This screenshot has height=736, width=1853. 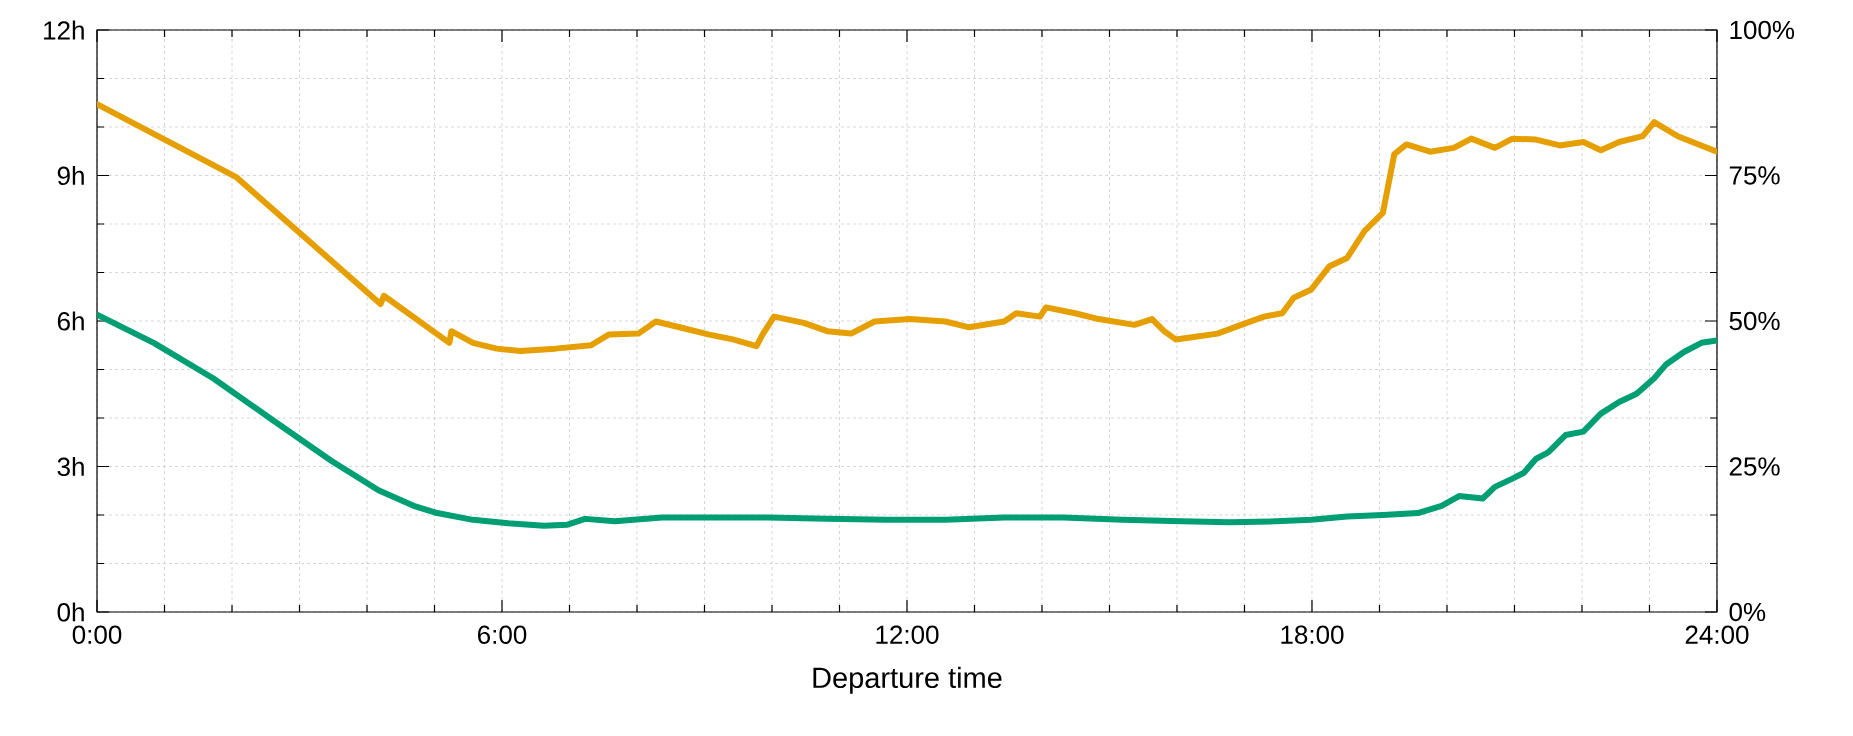 I want to click on x-axis-title: Departure time, so click(x=907, y=680).